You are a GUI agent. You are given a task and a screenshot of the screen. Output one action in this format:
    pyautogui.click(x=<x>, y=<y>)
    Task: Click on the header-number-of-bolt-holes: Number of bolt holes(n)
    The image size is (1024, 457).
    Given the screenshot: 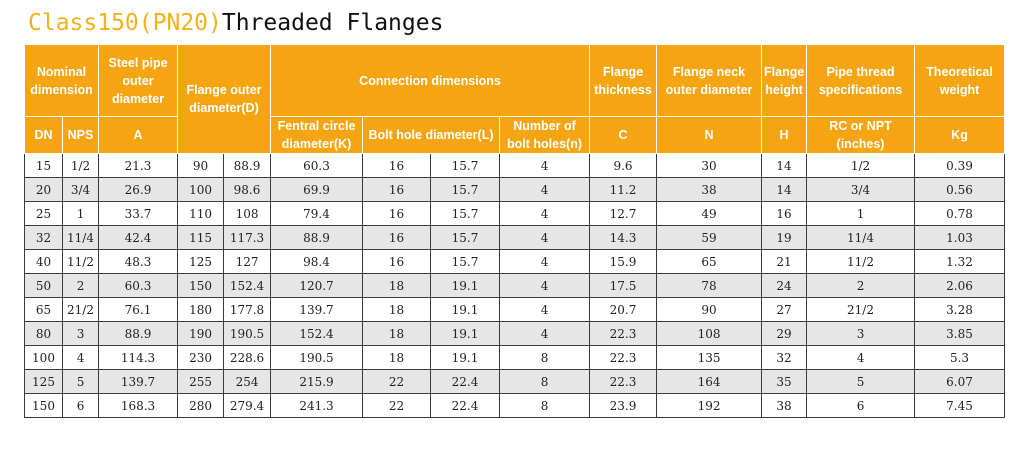 What is the action you would take?
    pyautogui.click(x=545, y=135)
    